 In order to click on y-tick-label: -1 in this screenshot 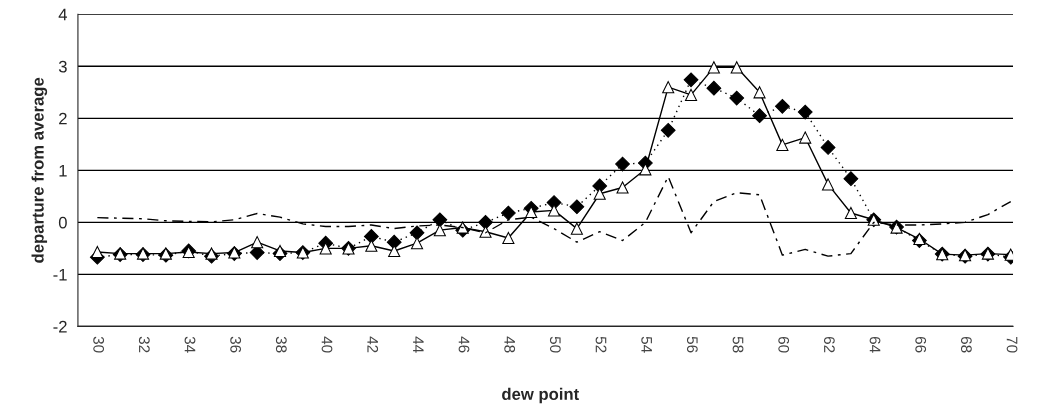, I will do `click(60, 274)`.